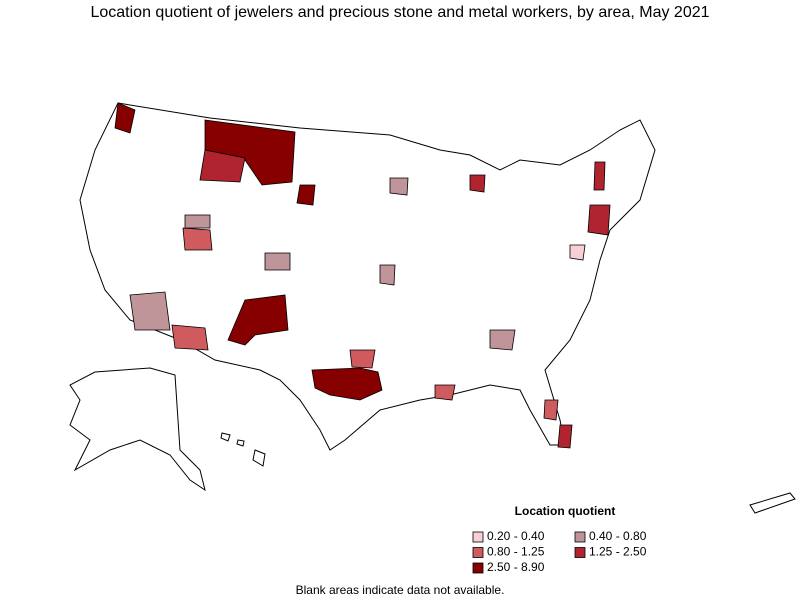  I want to click on legend-label: 2.50 - 8.90, so click(516, 567).